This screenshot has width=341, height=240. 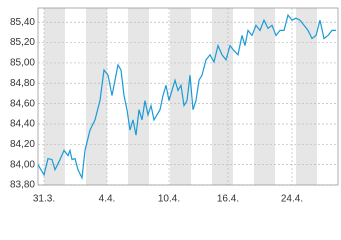 What do you see at coordinates (169, 199) in the screenshot?
I see `x-tick-label: 10.4.` at bounding box center [169, 199].